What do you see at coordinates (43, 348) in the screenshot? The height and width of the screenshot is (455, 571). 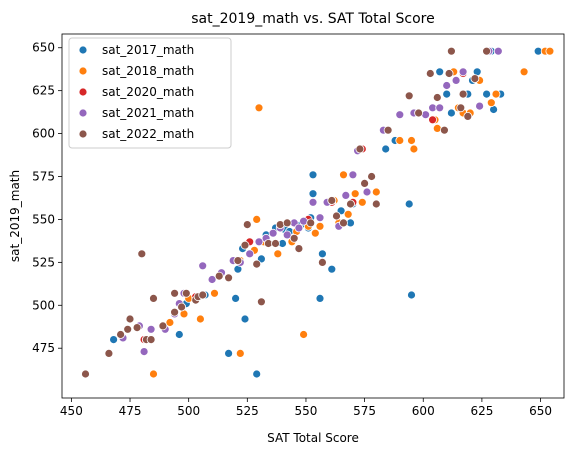 I see `y-tick-label: 475` at bounding box center [43, 348].